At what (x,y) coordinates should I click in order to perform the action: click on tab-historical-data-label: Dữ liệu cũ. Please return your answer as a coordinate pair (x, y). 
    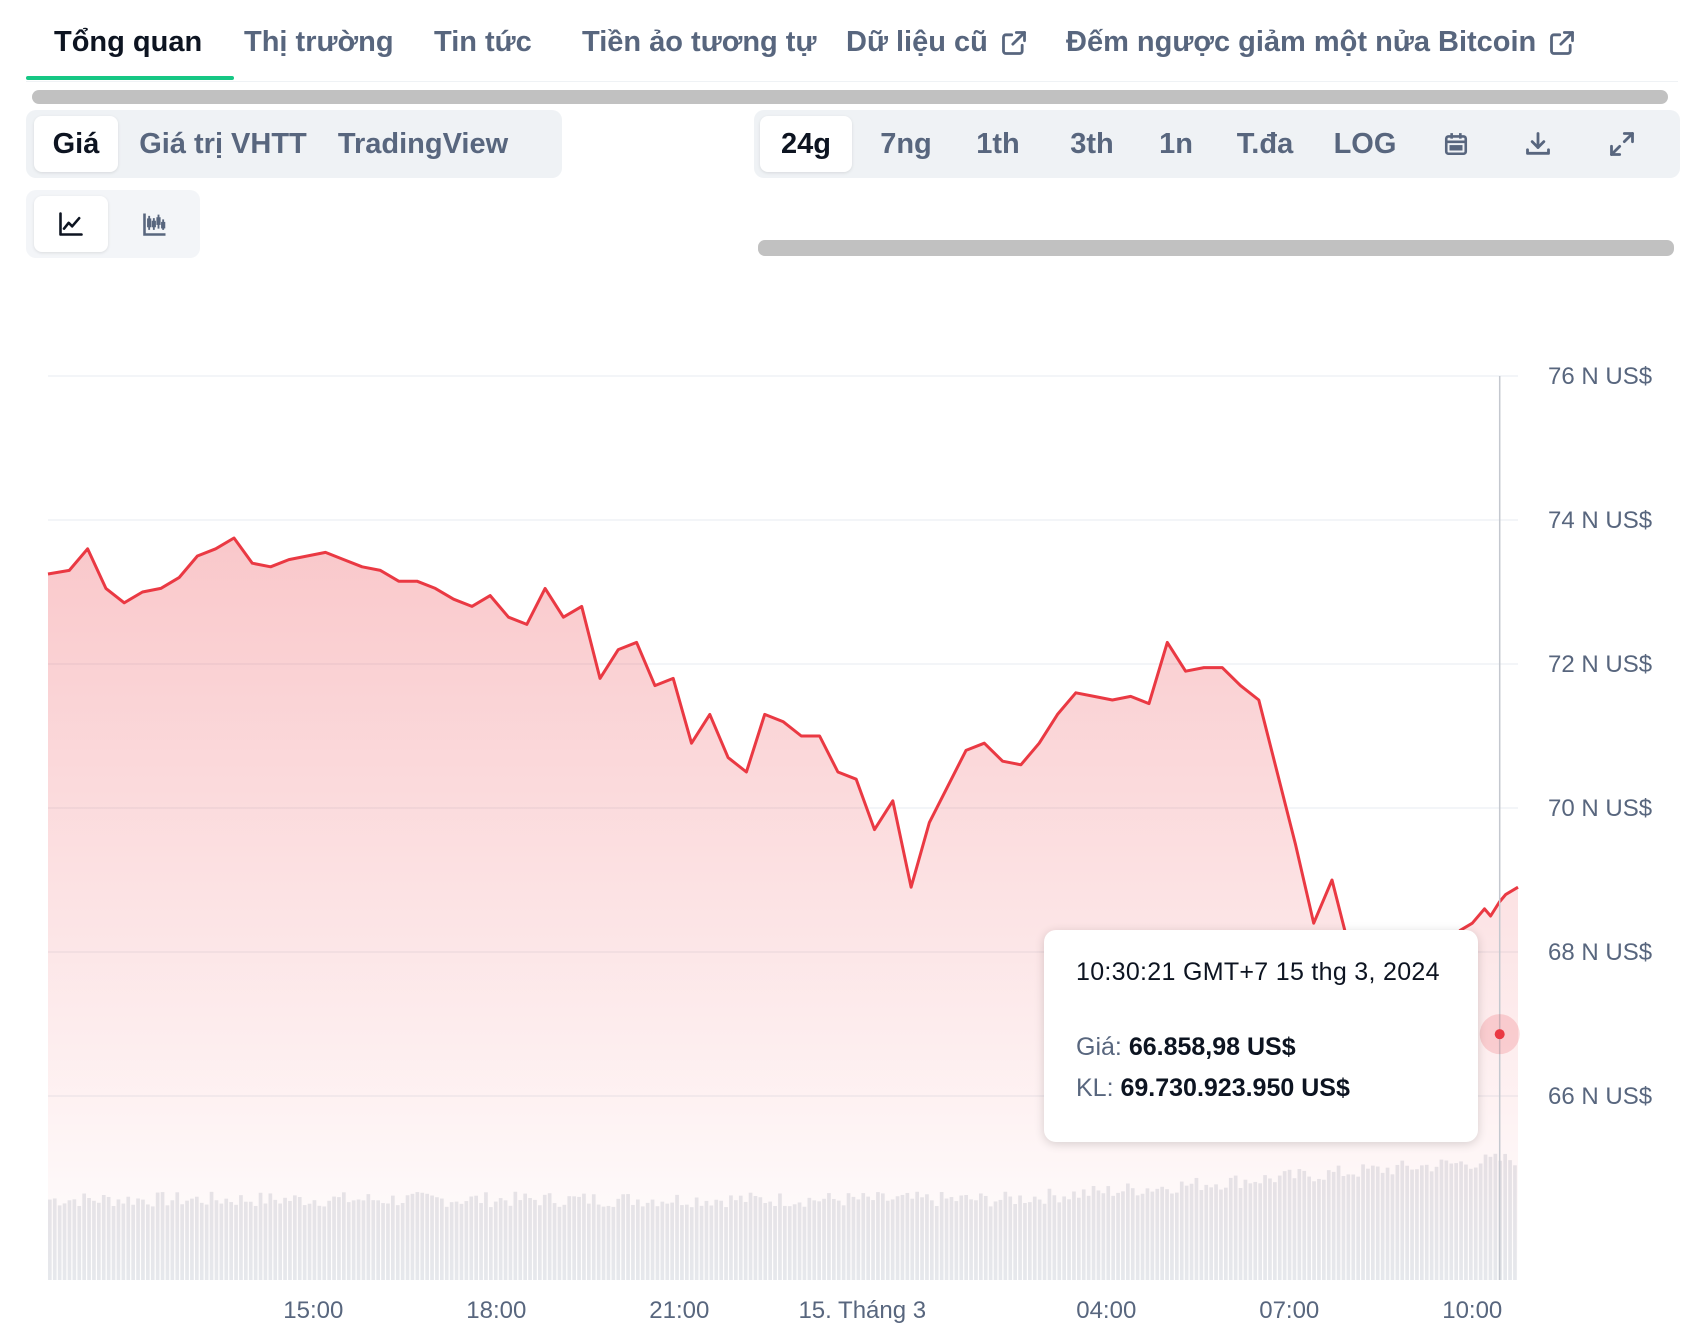
    Looking at the image, I should click on (917, 42).